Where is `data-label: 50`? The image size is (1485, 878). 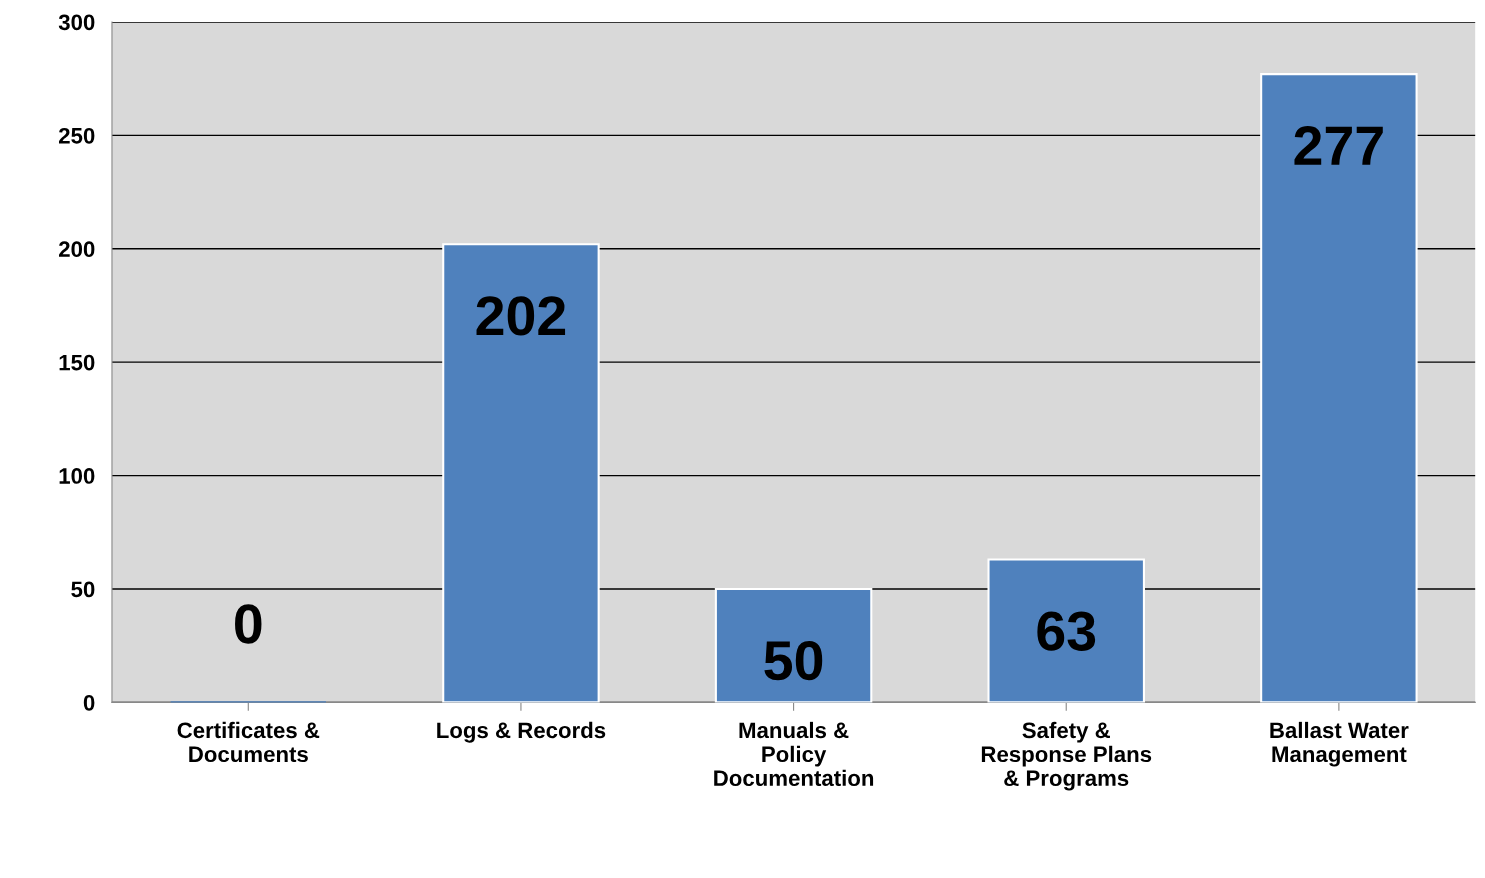 data-label: 50 is located at coordinates (793, 660).